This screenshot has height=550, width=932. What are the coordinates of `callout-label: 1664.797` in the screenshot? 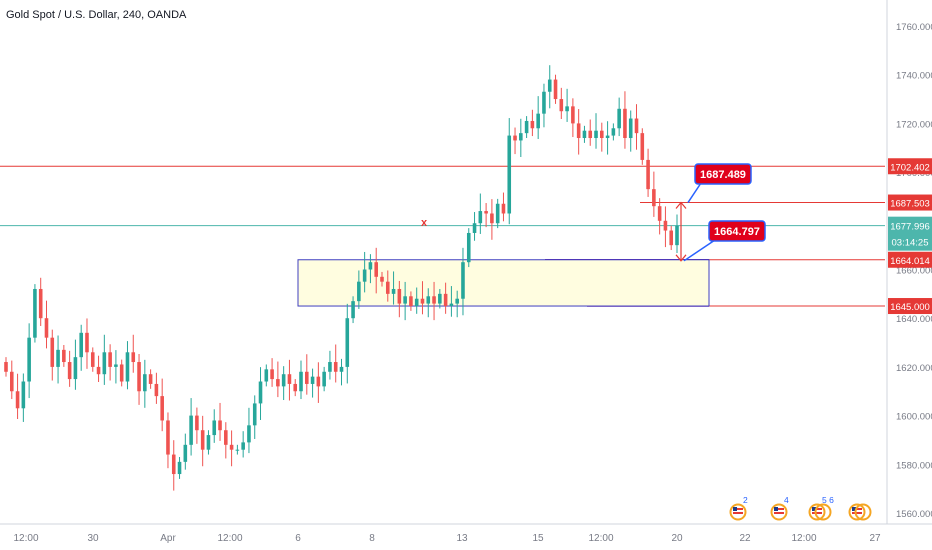 It's located at (737, 232).